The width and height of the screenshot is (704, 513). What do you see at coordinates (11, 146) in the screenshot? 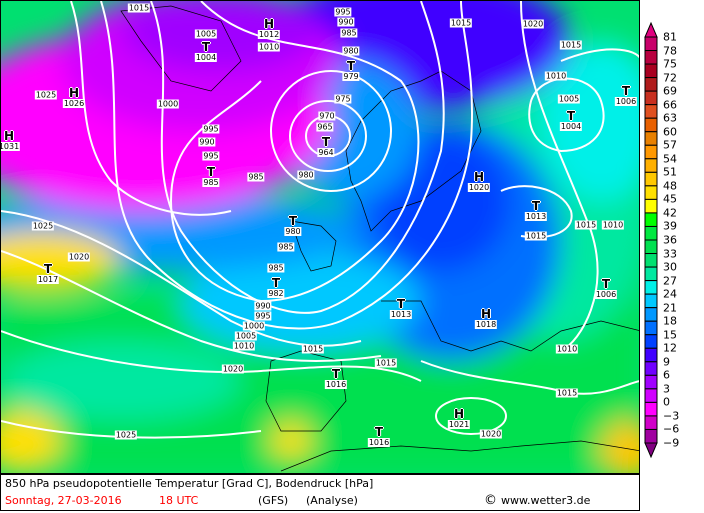
I see `center-value: 1031` at bounding box center [11, 146].